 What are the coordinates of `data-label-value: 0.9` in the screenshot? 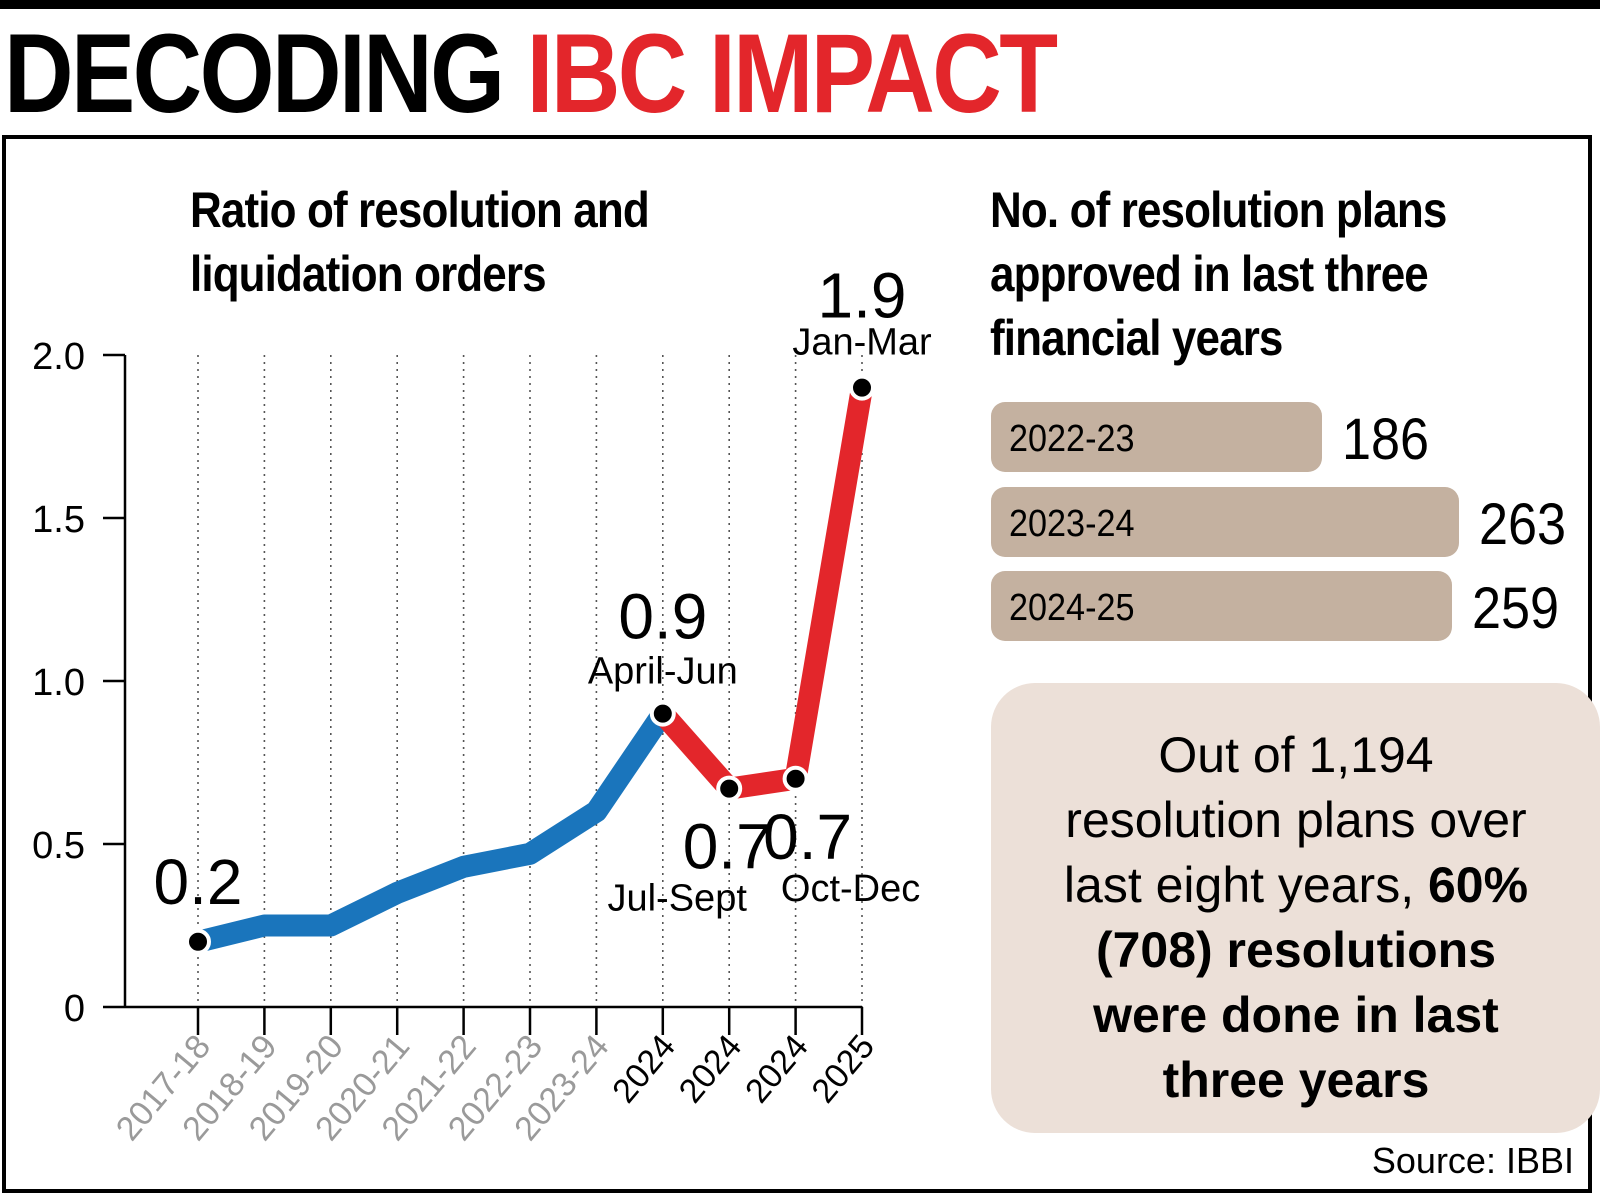 It's located at (662, 617).